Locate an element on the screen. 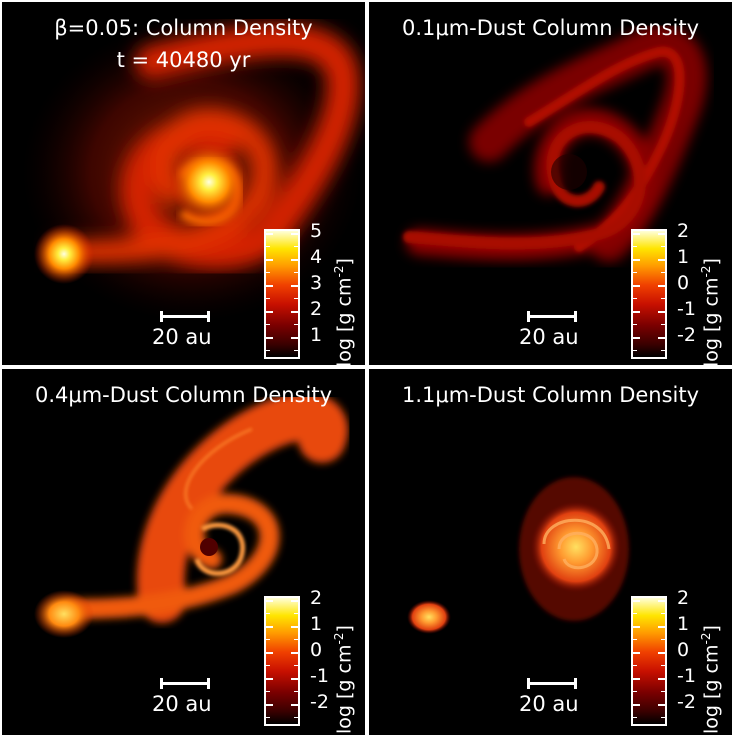 Image resolution: width=734 pixels, height=738 pixels. panel-title: 0.1μm-Dust Column Density is located at coordinates (550, 28).